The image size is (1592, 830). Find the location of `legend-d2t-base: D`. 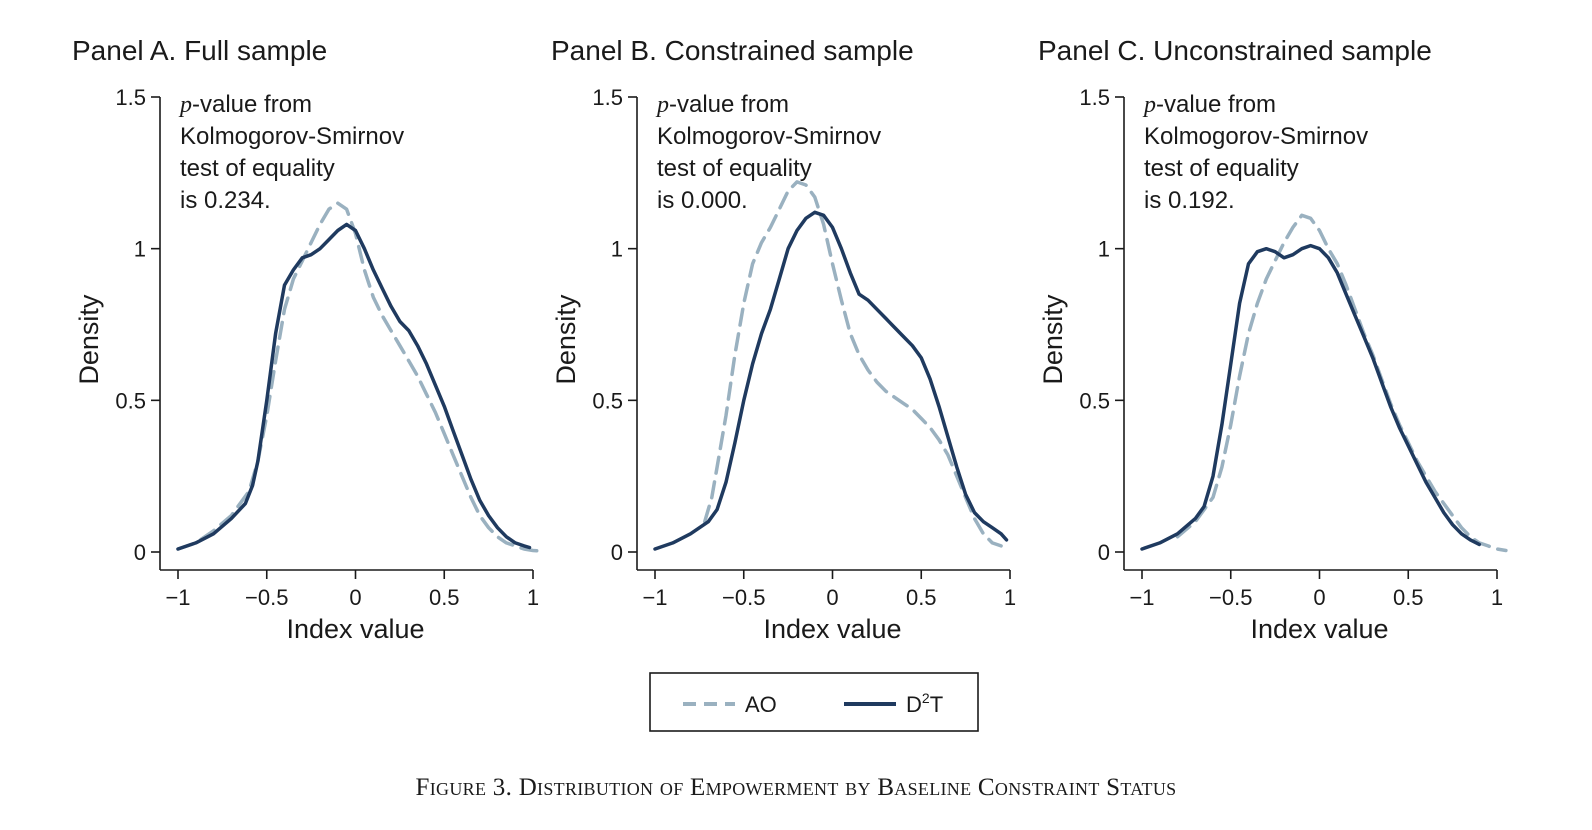

legend-d2t-base: D is located at coordinates (914, 704).